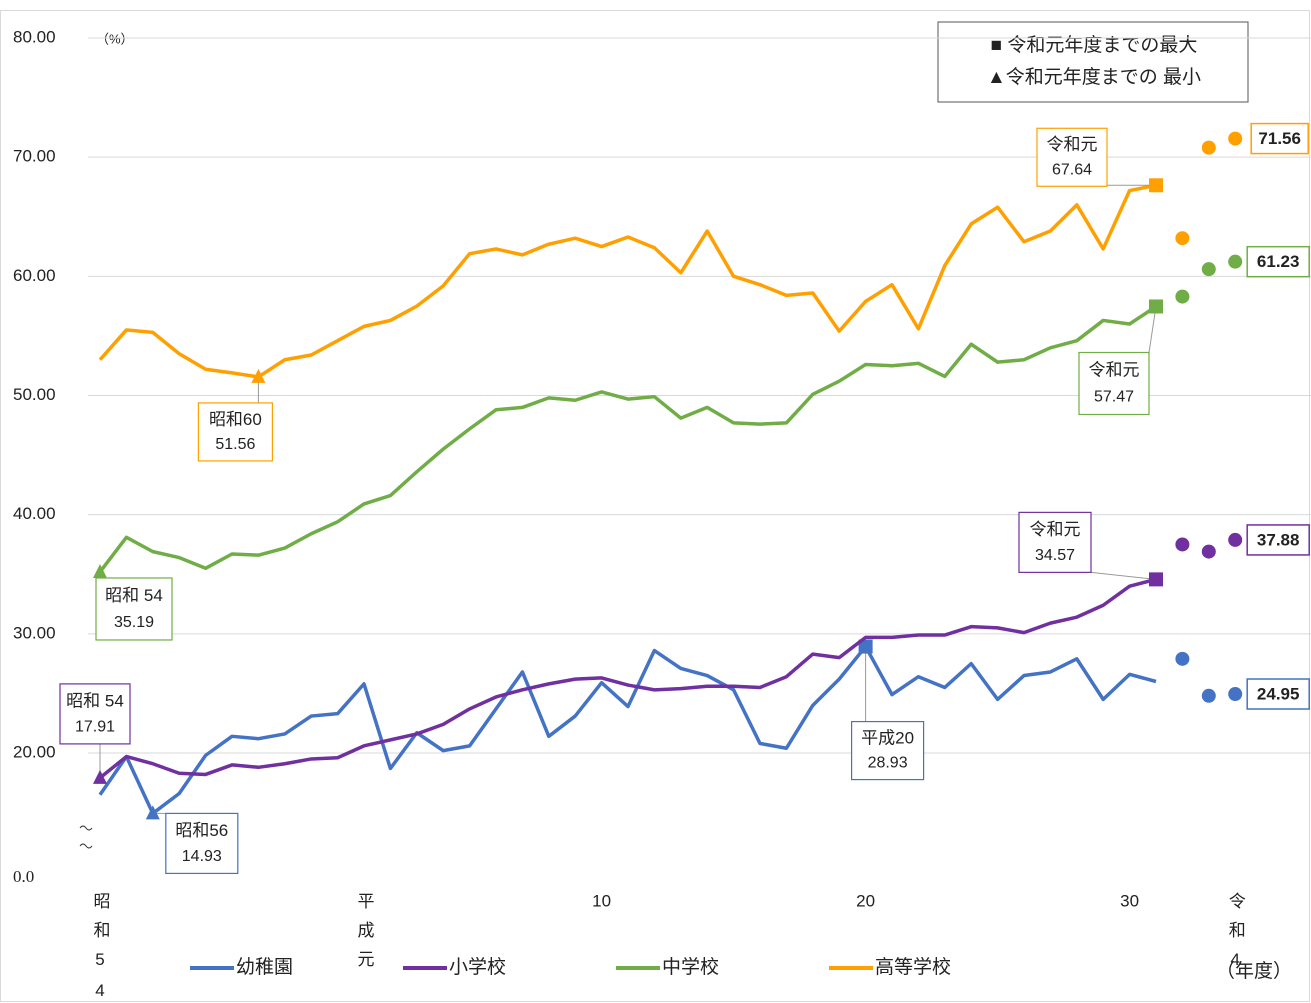  I want to click on x-tick-label: 平成元, so click(365, 935).